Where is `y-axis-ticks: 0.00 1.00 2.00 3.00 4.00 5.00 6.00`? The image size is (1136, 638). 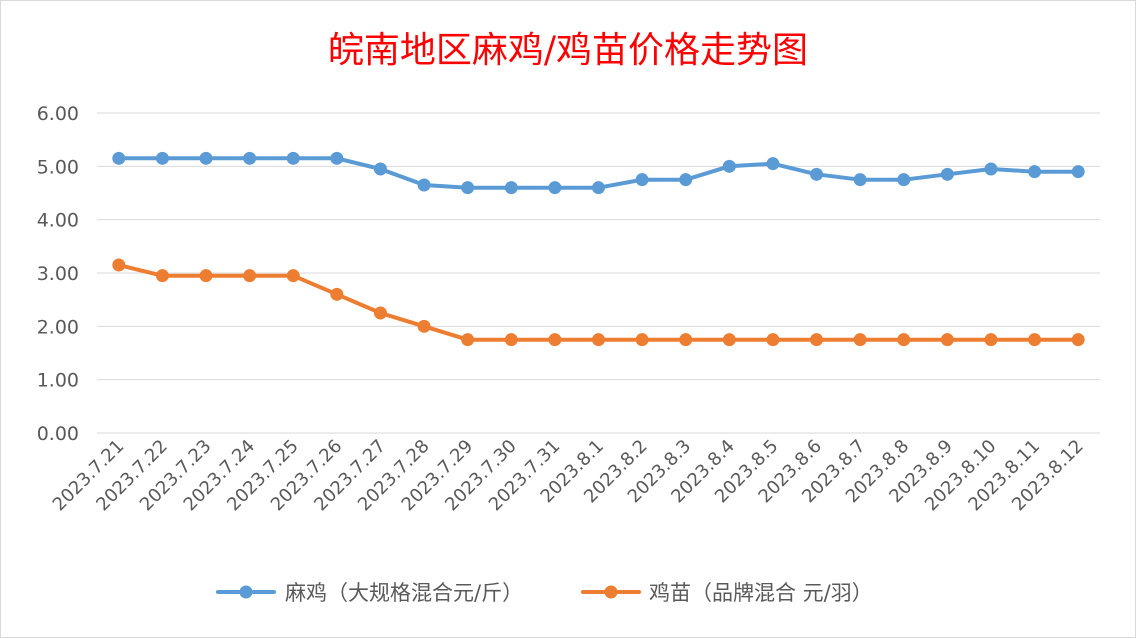
y-axis-ticks: 0.00 1.00 2.00 3.00 4.00 5.00 6.00 is located at coordinates (58, 274).